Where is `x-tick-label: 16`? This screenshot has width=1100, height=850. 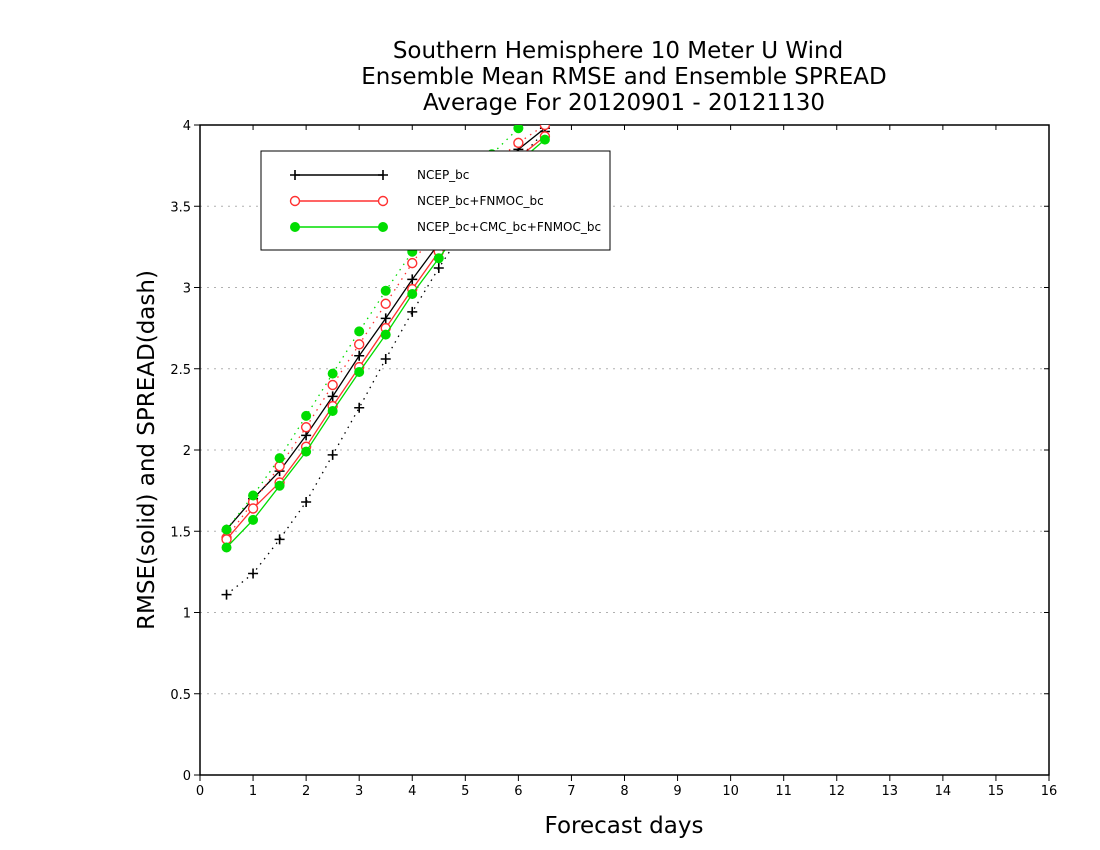
x-tick-label: 16 is located at coordinates (1049, 791).